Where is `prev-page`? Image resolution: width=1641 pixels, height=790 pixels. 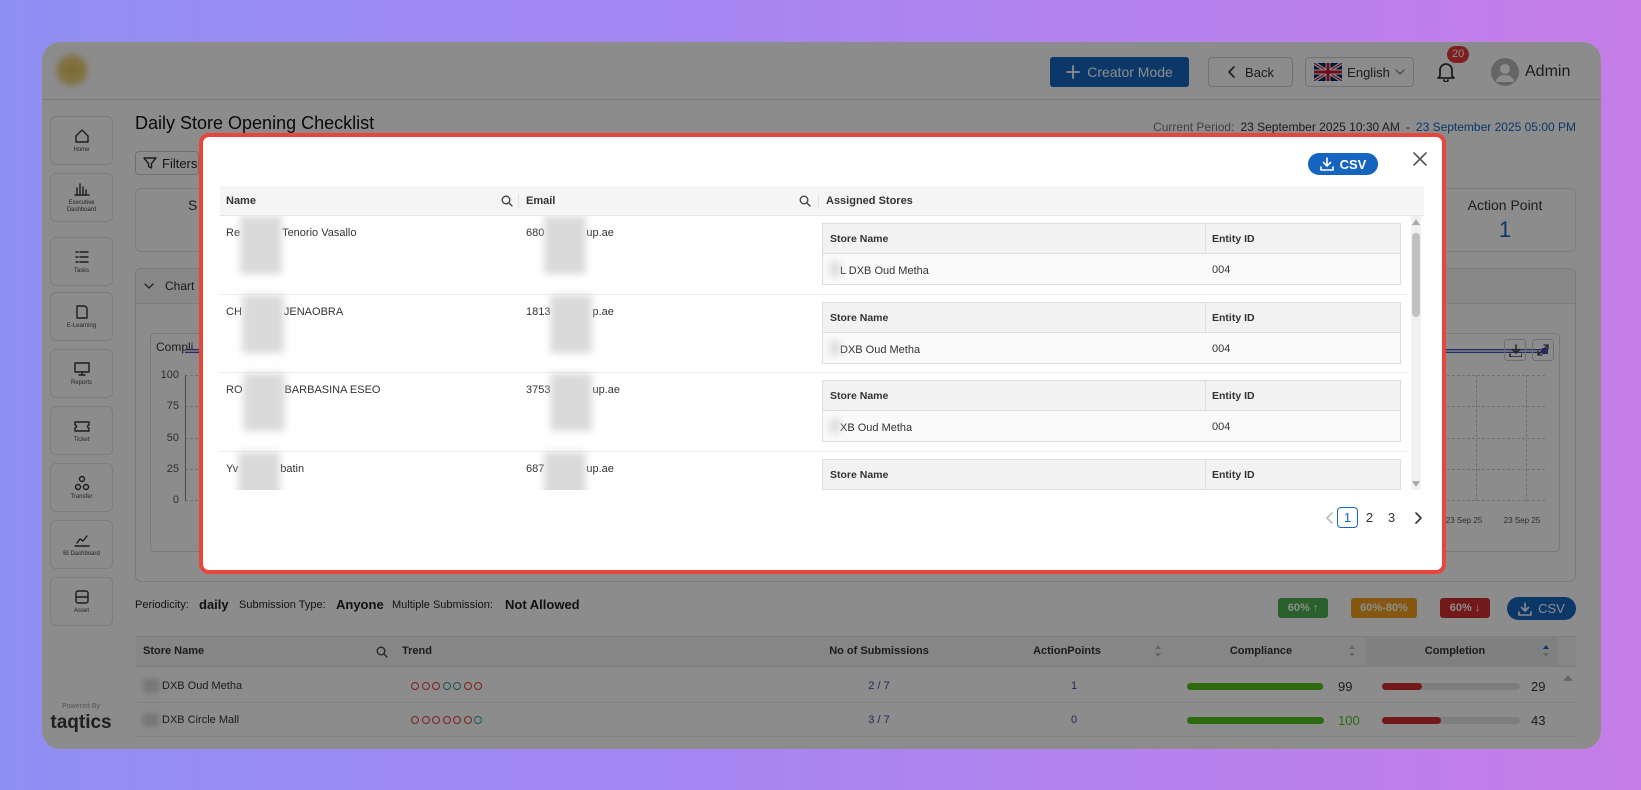
prev-page is located at coordinates (1330, 518).